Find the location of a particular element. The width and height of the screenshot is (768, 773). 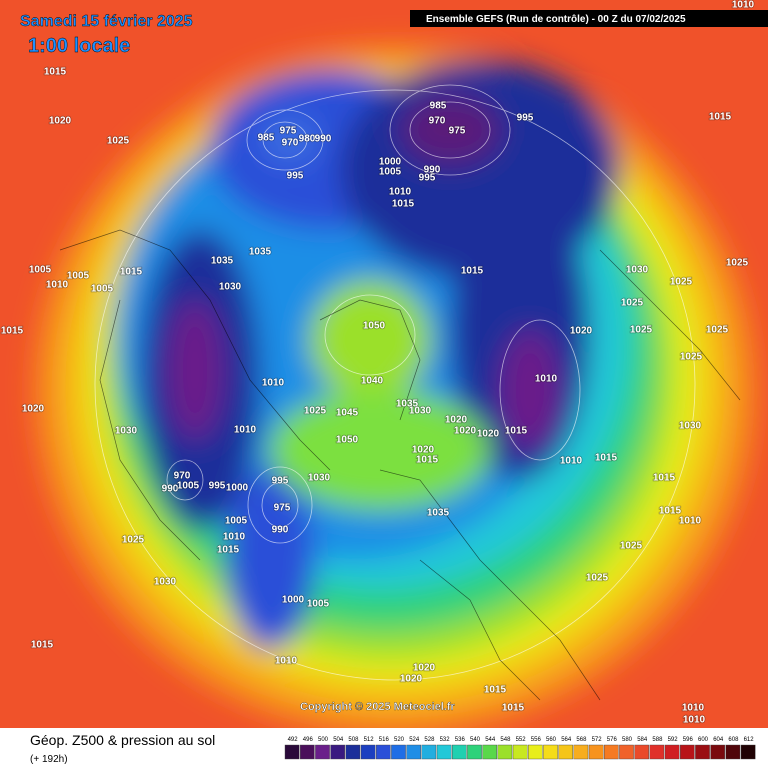

colorbar-label: 500 is located at coordinates (323, 740).